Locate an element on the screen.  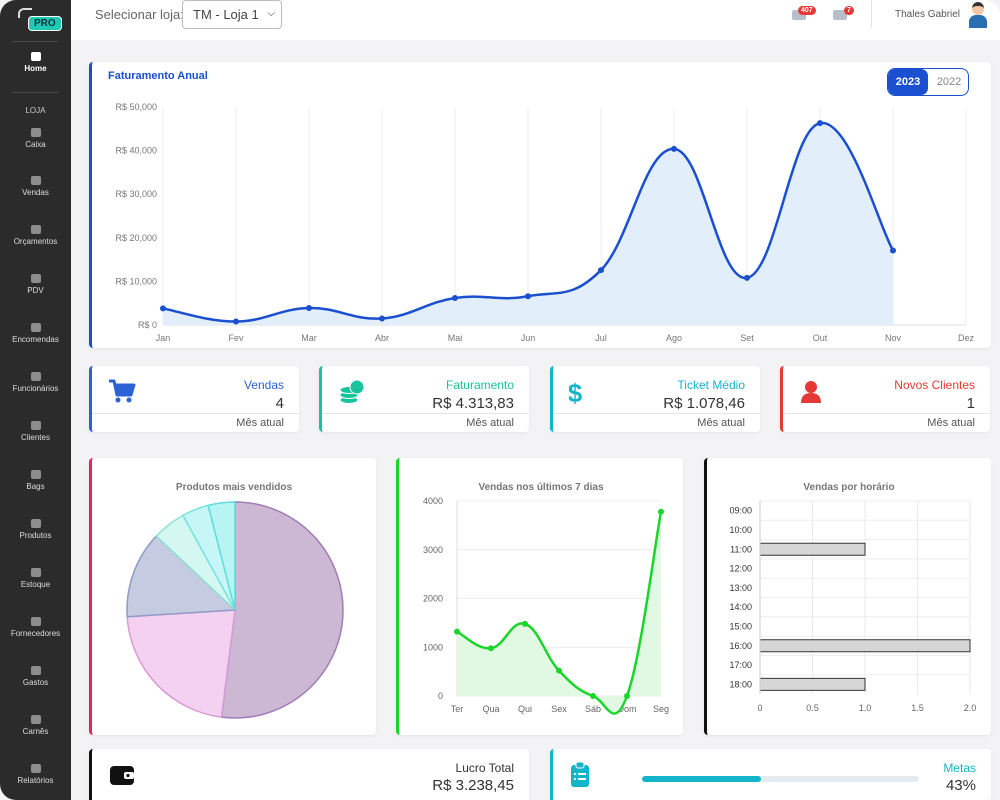
x-tick-label: Mar is located at coordinates (309, 338).